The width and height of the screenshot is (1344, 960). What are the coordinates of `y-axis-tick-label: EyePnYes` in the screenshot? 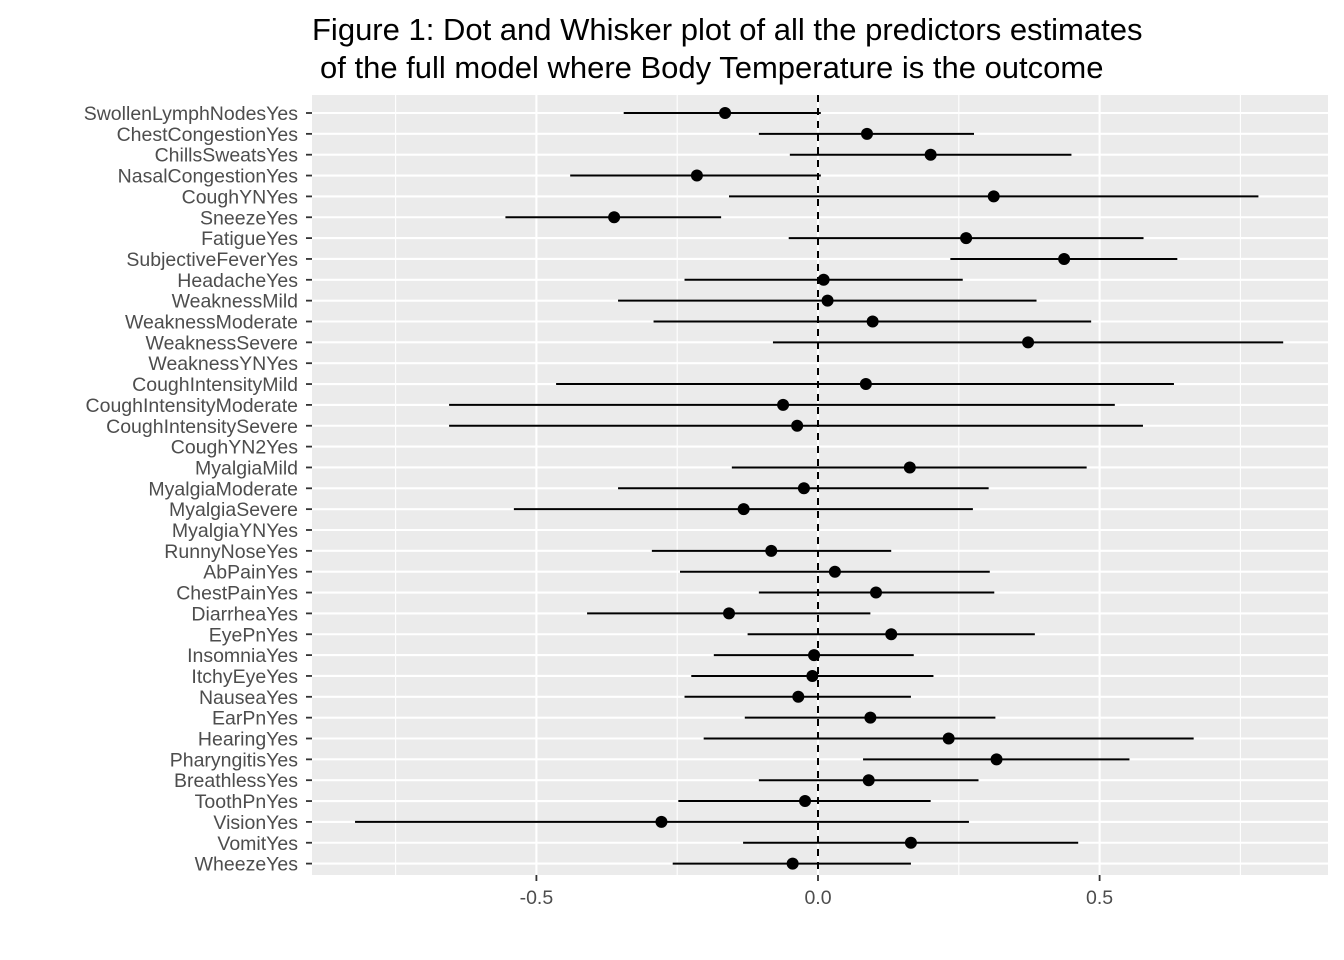 It's located at (254, 635).